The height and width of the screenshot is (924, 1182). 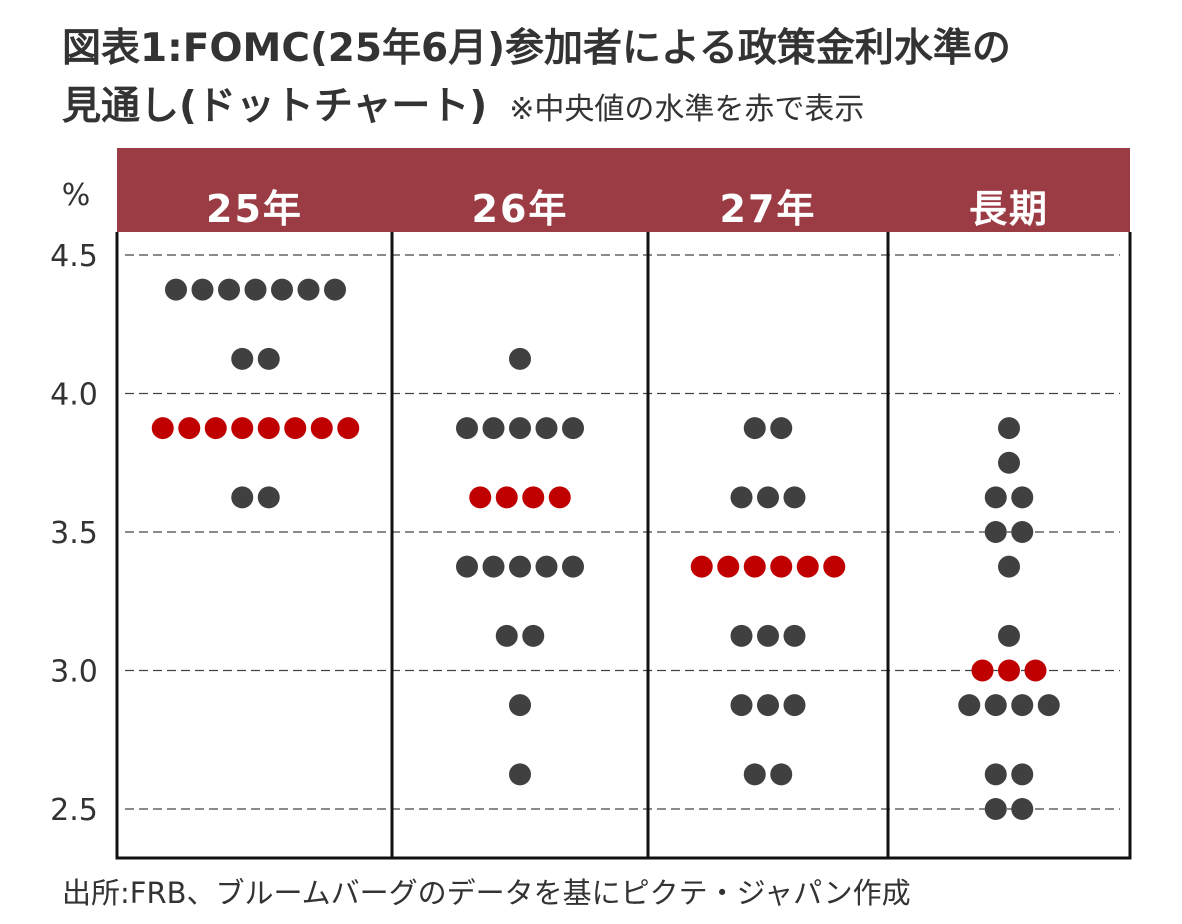 What do you see at coordinates (627, 209) in the screenshot?
I see `column-headers: 25年 26年 27年 長期` at bounding box center [627, 209].